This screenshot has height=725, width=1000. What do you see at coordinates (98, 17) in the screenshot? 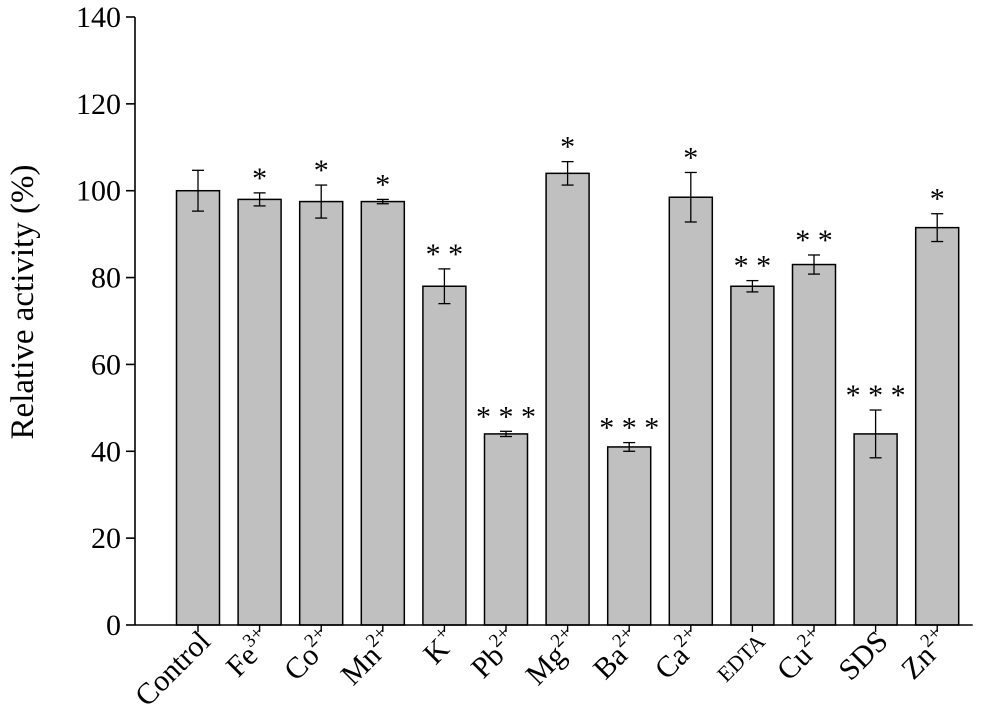
I see `y-tick-label: 140` at bounding box center [98, 17].